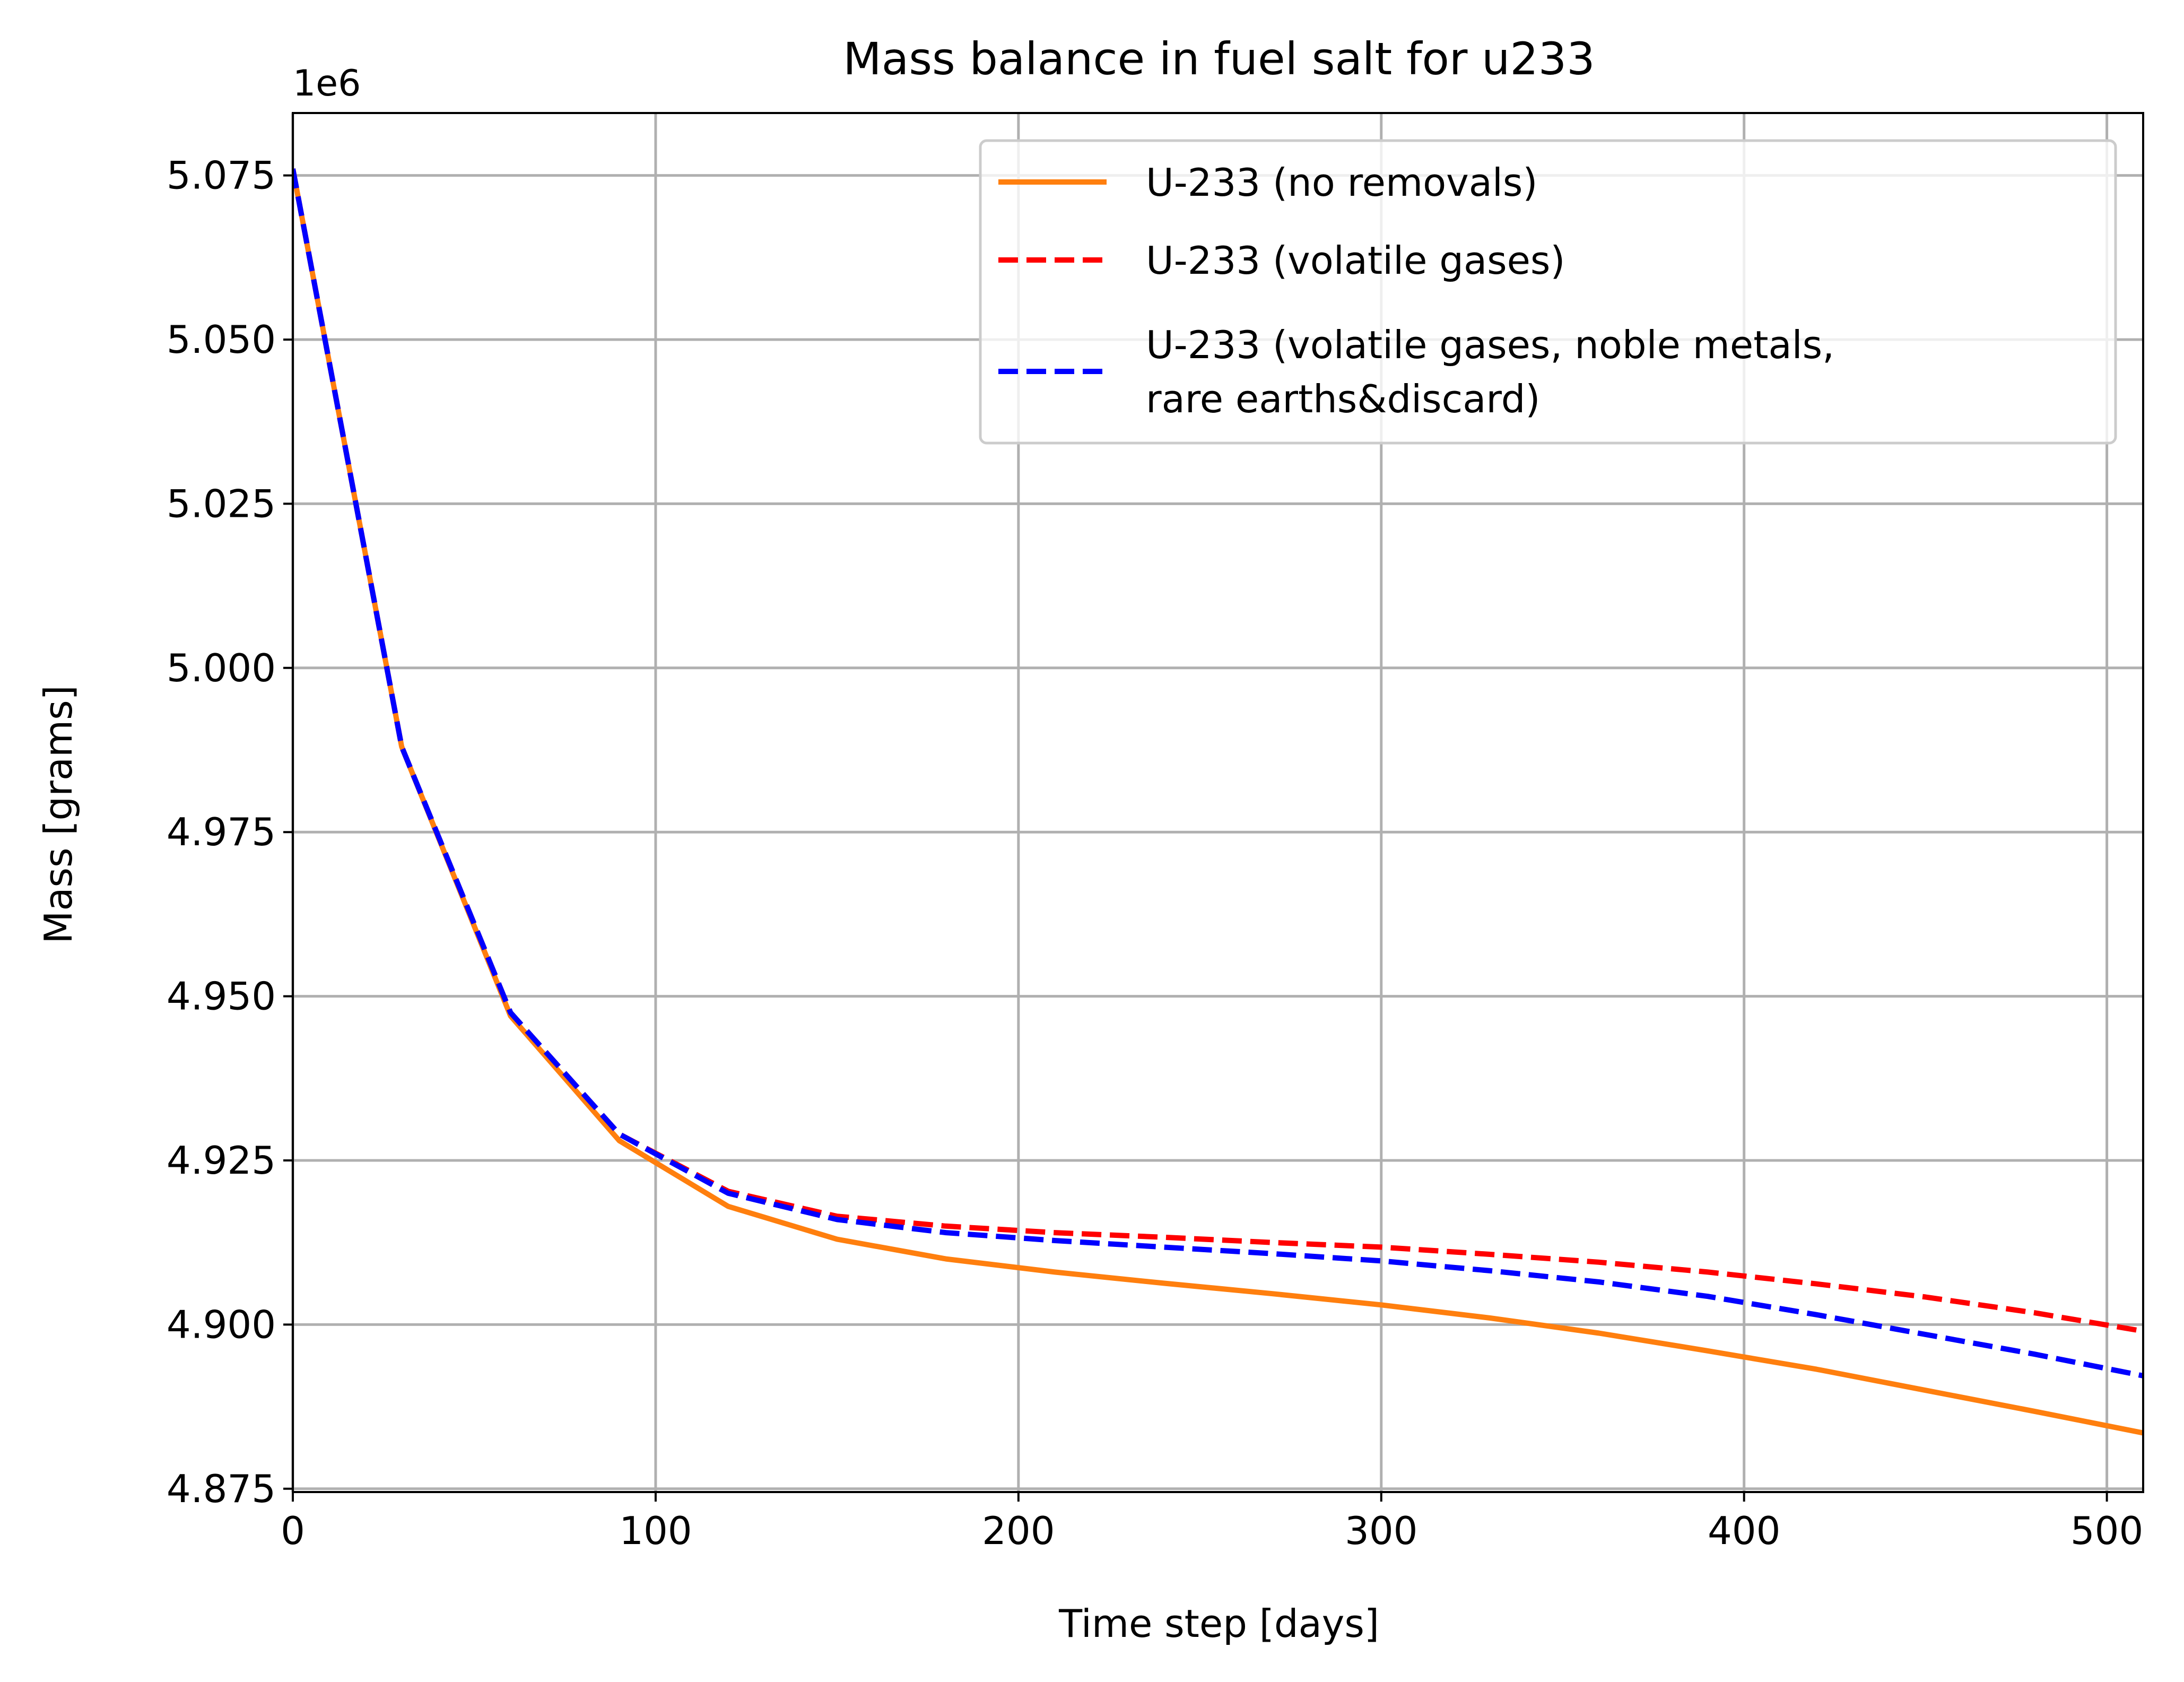 The width and height of the screenshot is (2184, 1682). I want to click on y-tick-label: 4.950, so click(221, 996).